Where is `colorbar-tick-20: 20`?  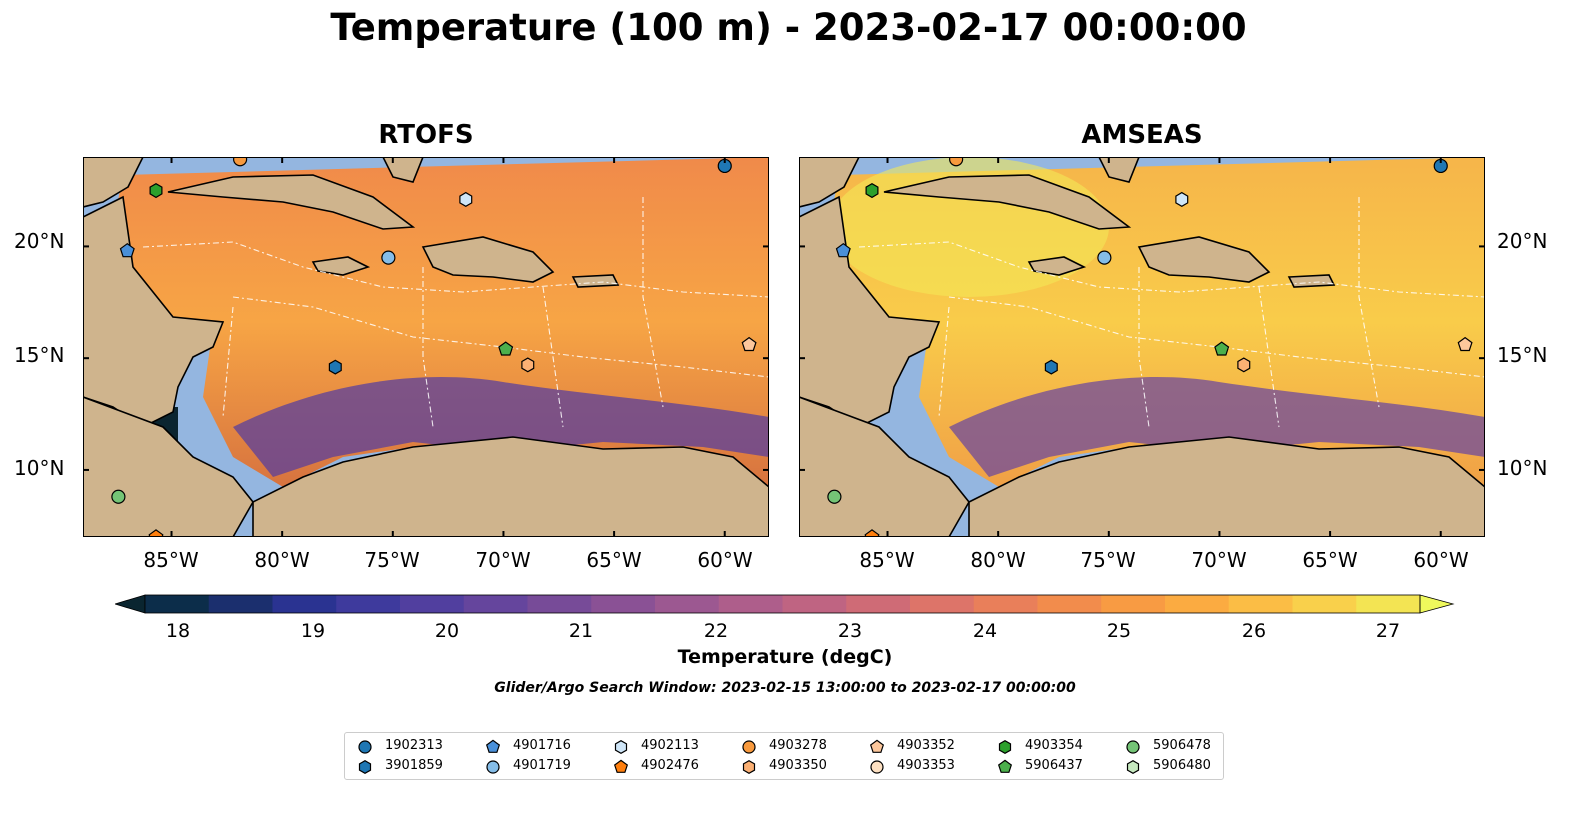 colorbar-tick-20: 20 is located at coordinates (447, 631).